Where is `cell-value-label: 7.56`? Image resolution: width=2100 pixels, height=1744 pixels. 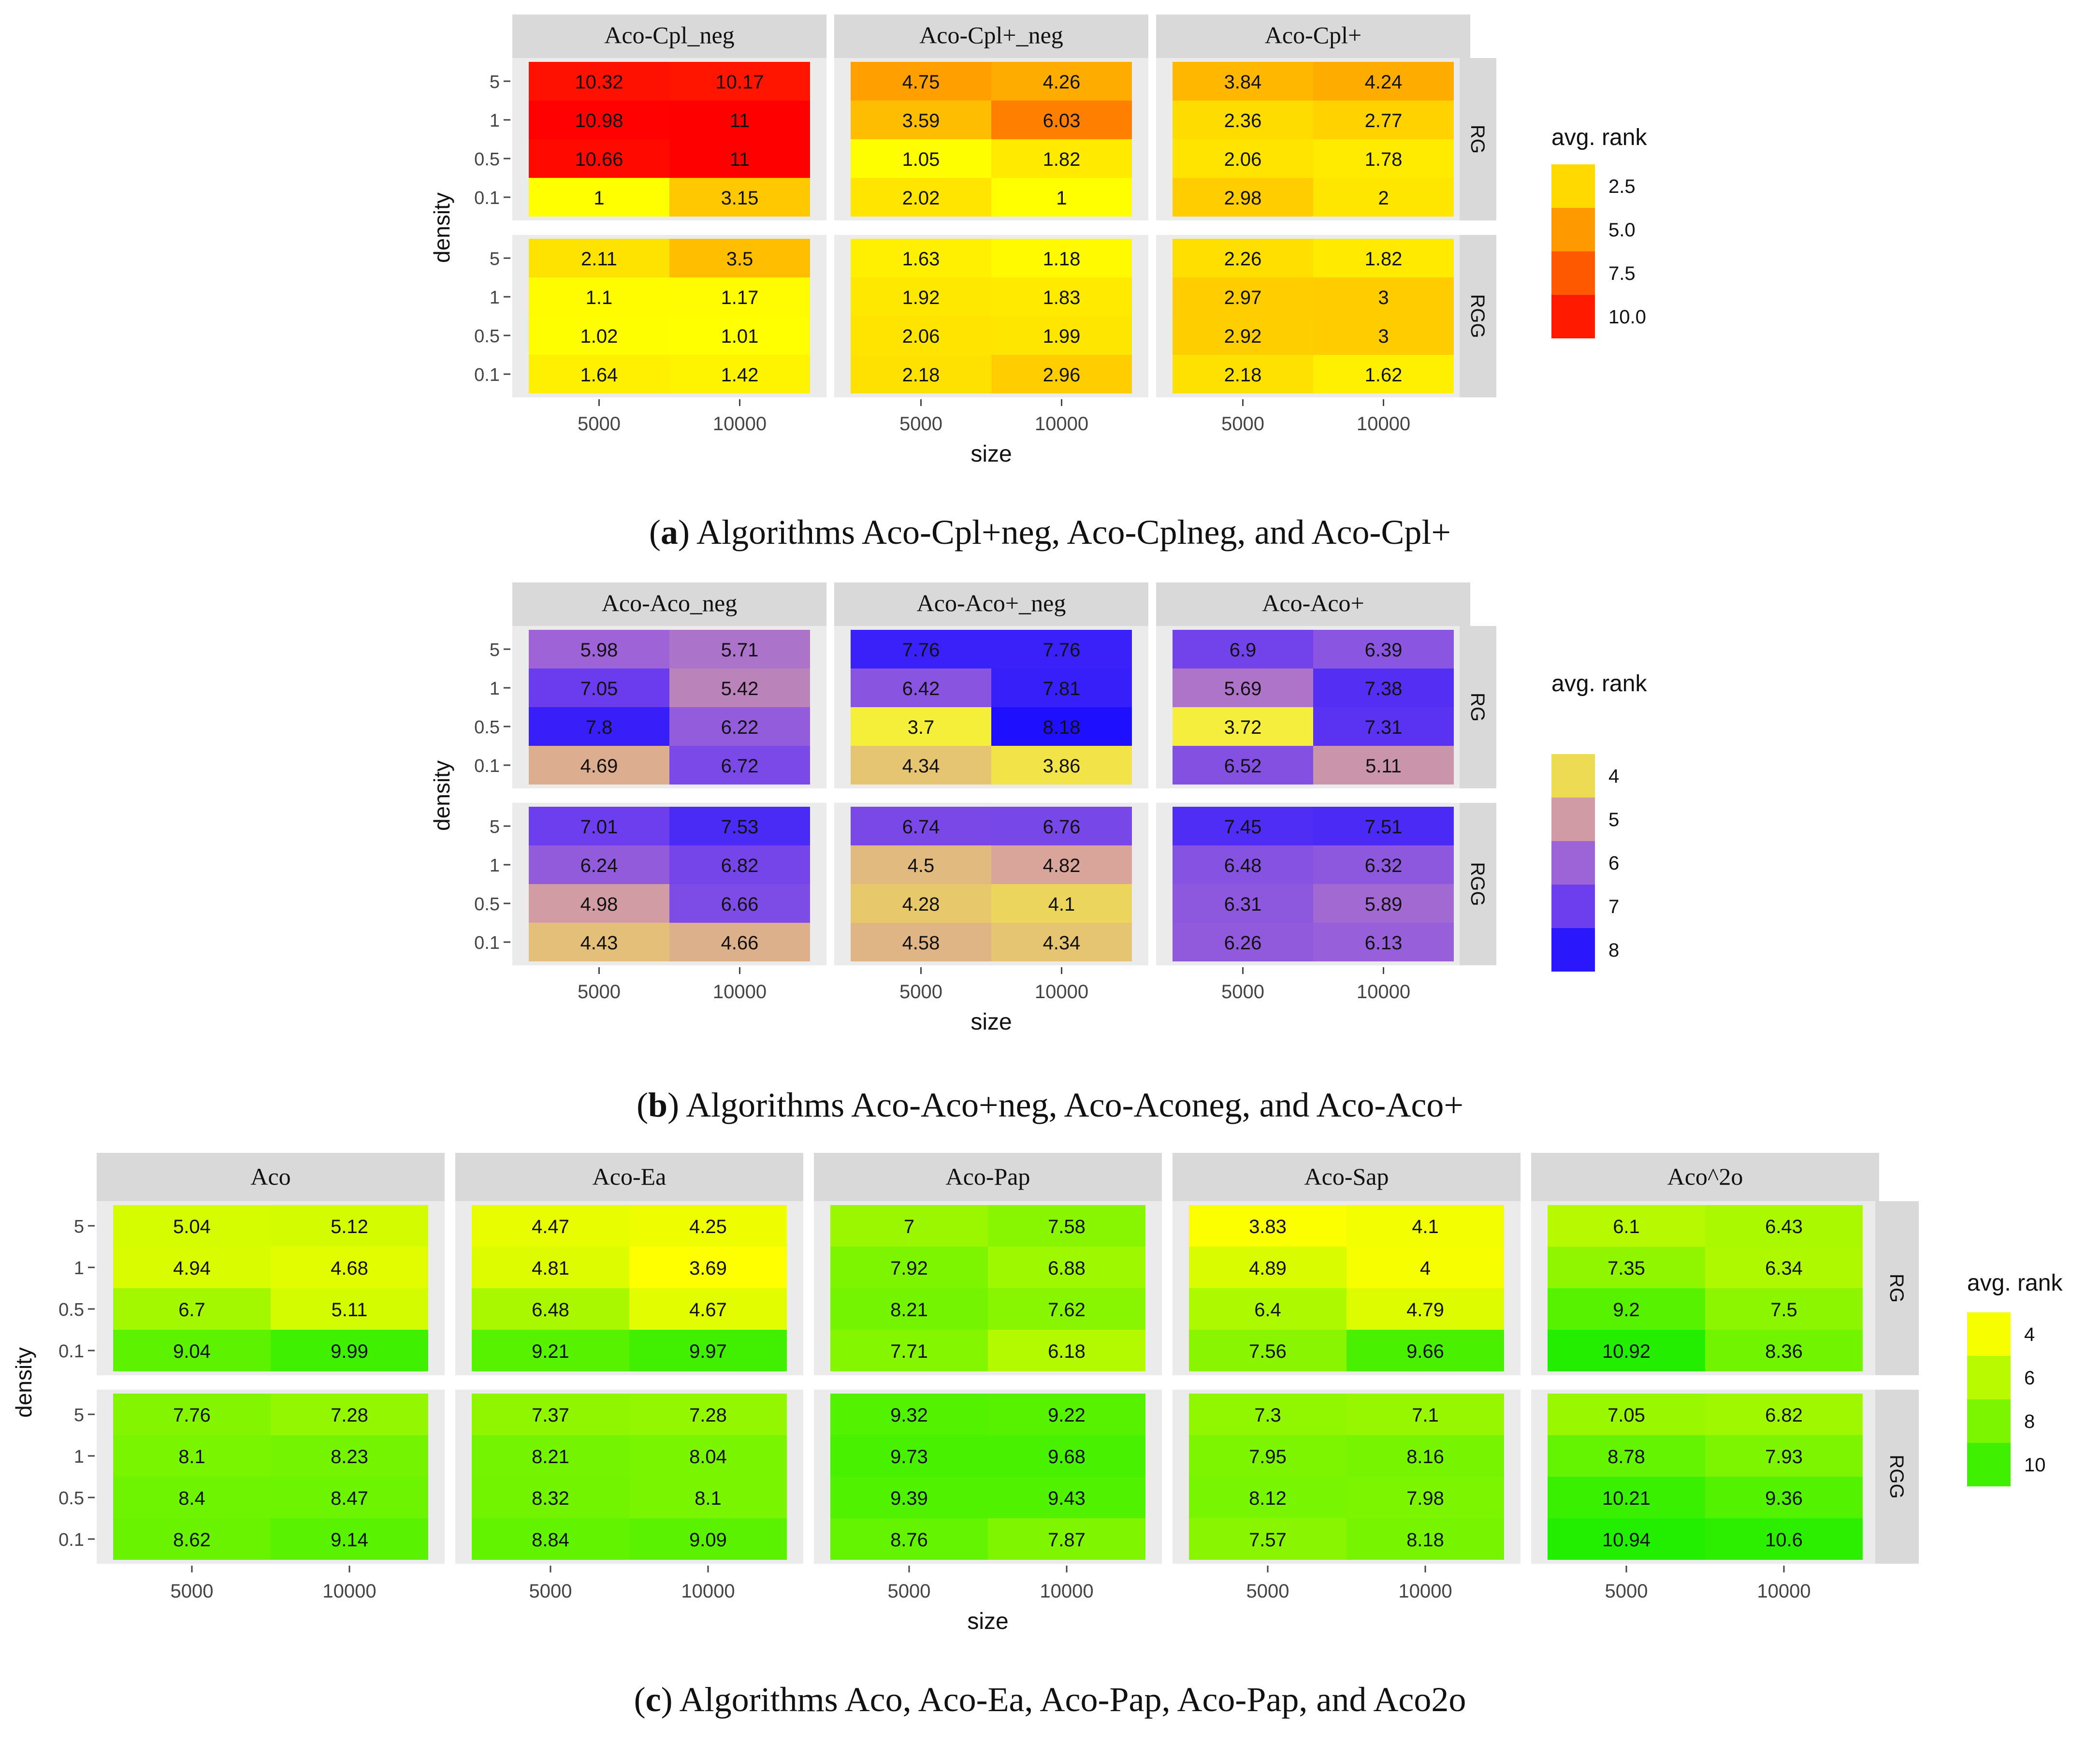 cell-value-label: 7.56 is located at coordinates (1268, 1352).